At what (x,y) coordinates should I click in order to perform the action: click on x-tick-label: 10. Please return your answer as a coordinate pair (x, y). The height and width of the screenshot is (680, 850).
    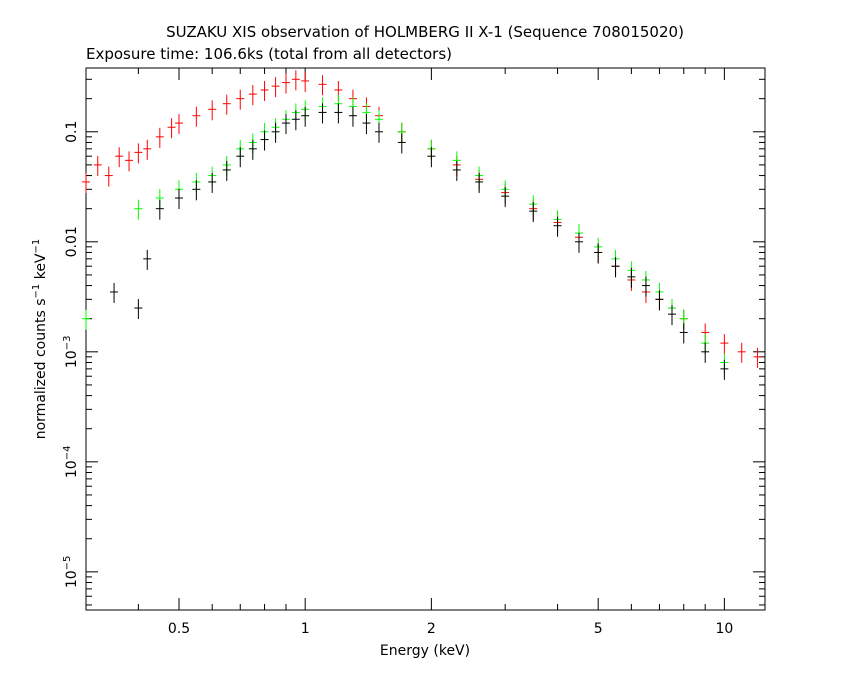
    Looking at the image, I should click on (724, 629).